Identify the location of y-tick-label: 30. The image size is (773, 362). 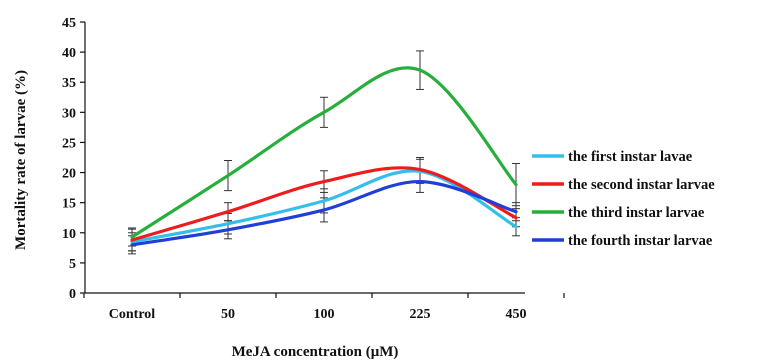
(69, 113).